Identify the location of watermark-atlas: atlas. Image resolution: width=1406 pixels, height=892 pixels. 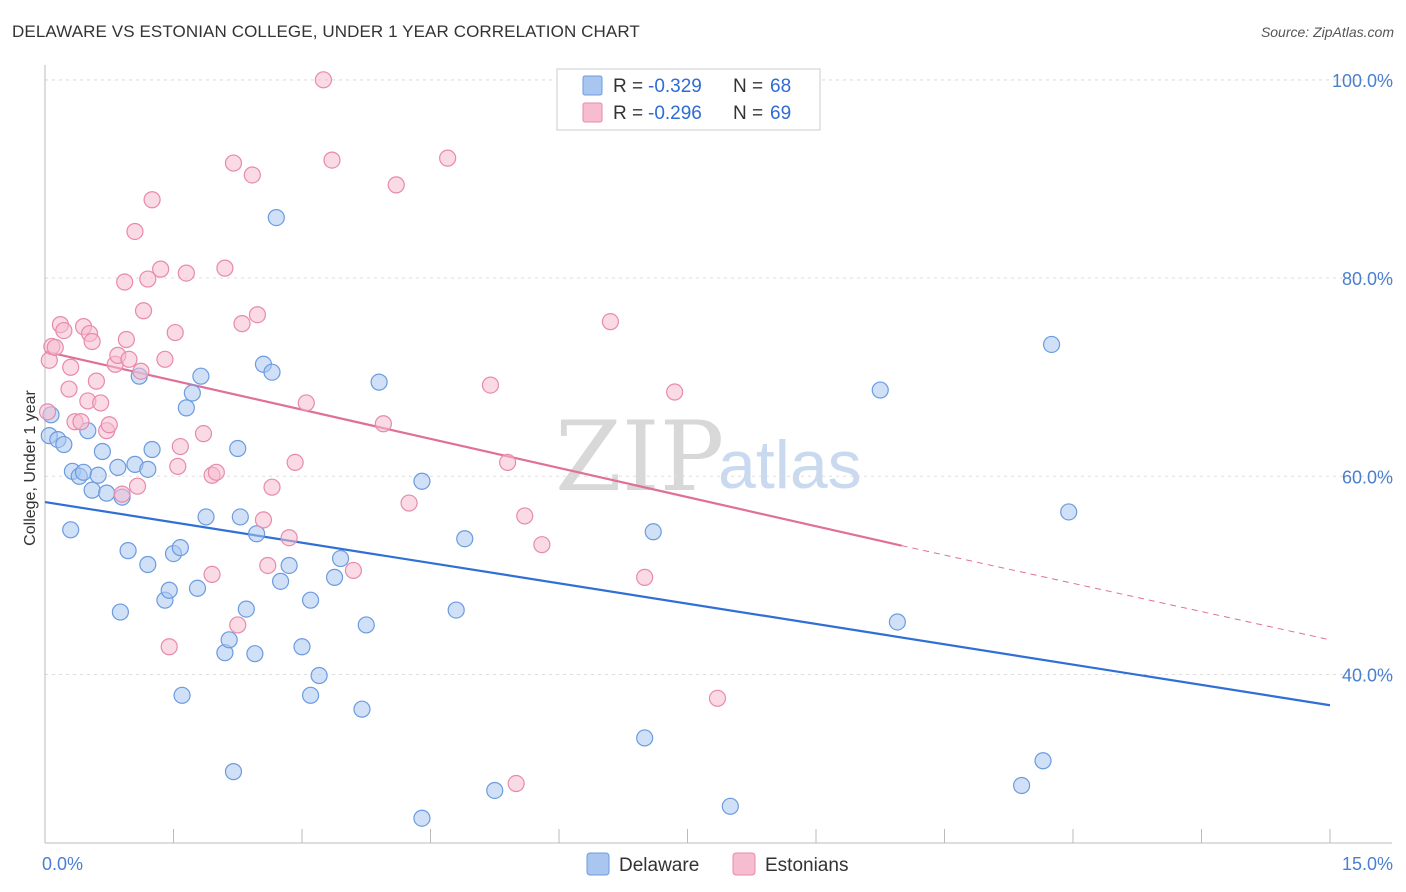
(790, 465).